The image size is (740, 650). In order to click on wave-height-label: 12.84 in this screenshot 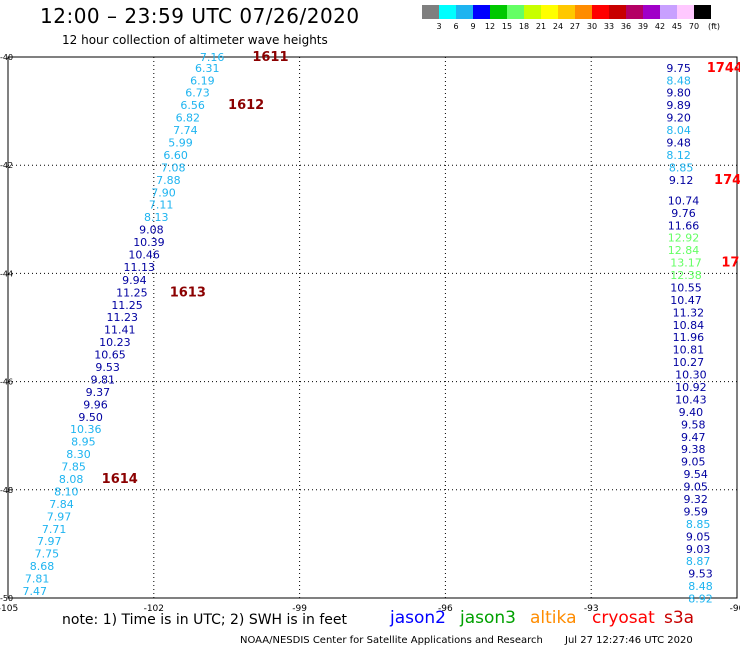, I will do `click(684, 250)`.